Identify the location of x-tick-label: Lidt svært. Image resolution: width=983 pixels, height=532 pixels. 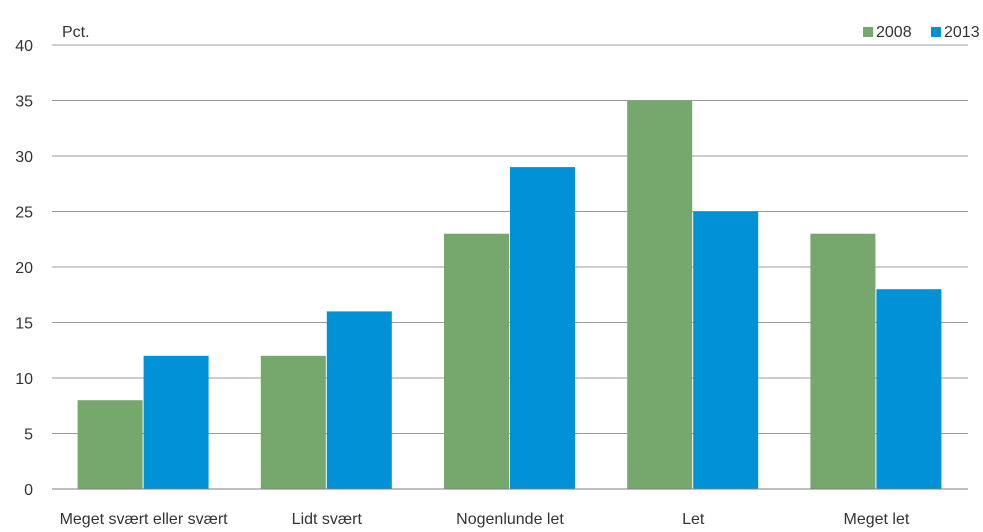
(327, 519).